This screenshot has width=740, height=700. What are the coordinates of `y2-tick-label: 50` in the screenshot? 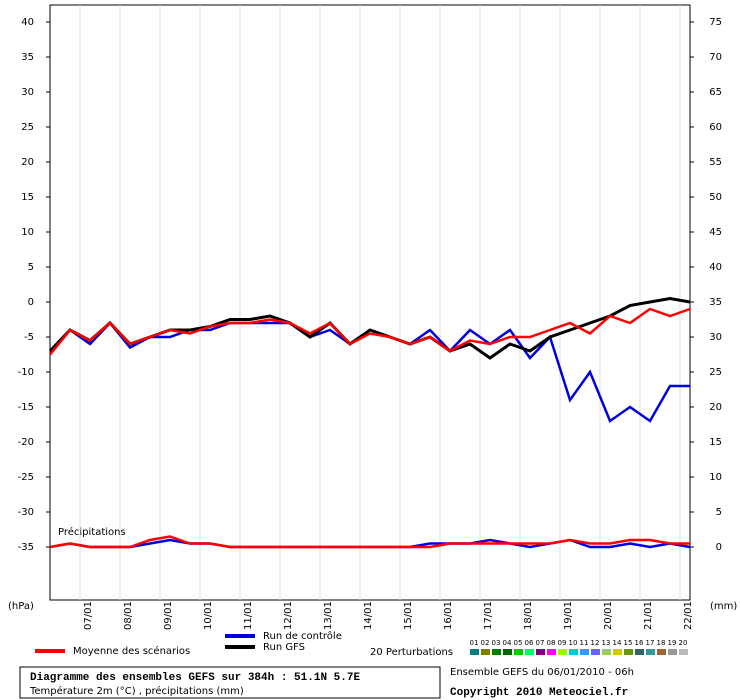 It's located at (715, 197).